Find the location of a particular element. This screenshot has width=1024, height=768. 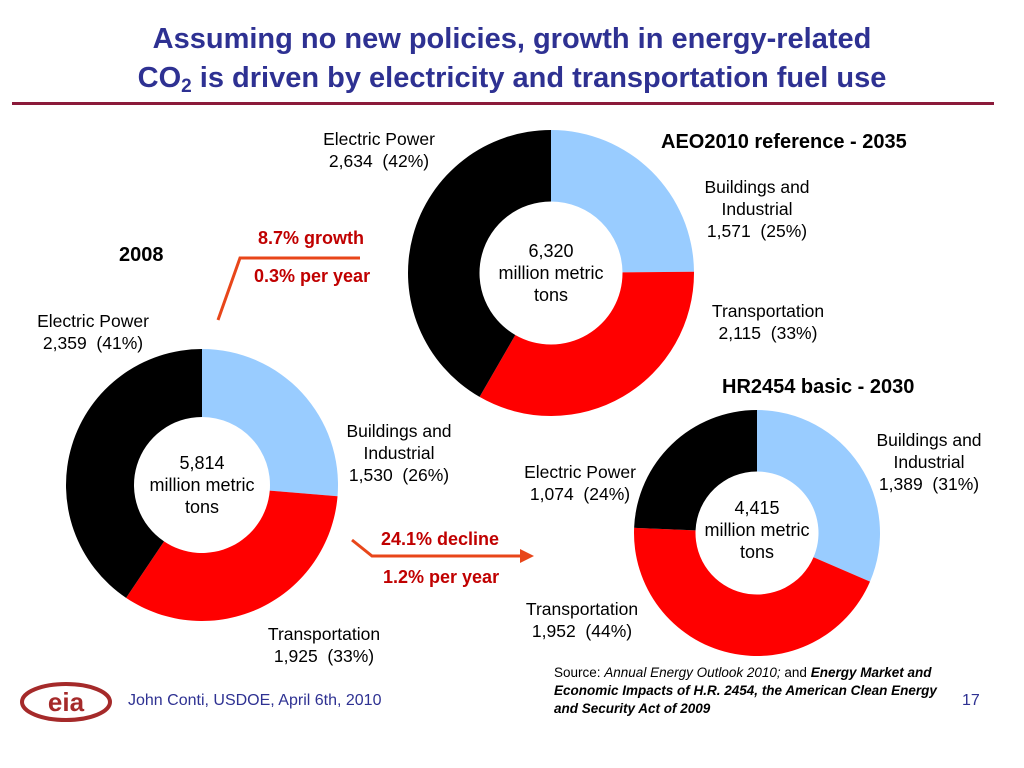

label-2008-buildings: Buildings and Industrial 1,530 (26%) is located at coordinates (399, 453).